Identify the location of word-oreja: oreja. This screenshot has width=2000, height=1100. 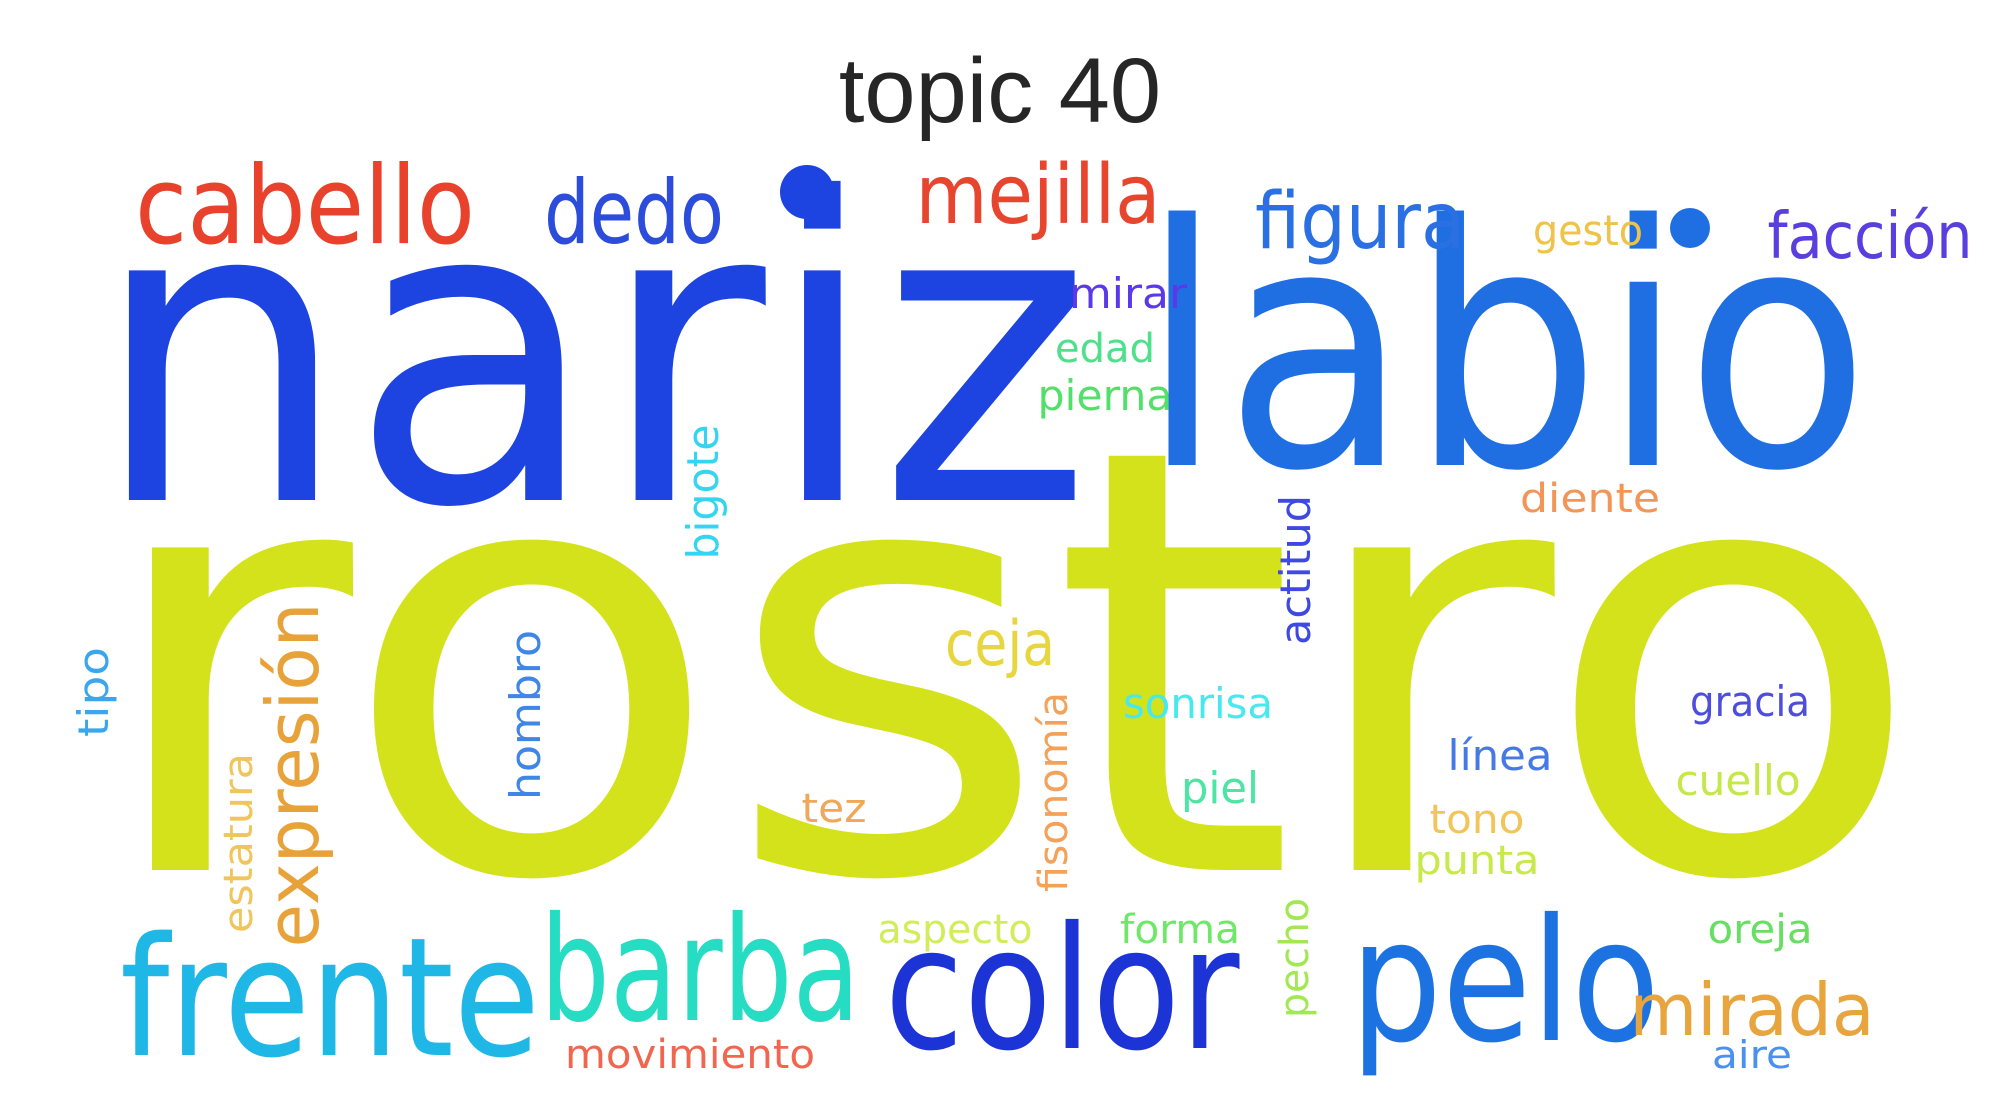
(1760, 930).